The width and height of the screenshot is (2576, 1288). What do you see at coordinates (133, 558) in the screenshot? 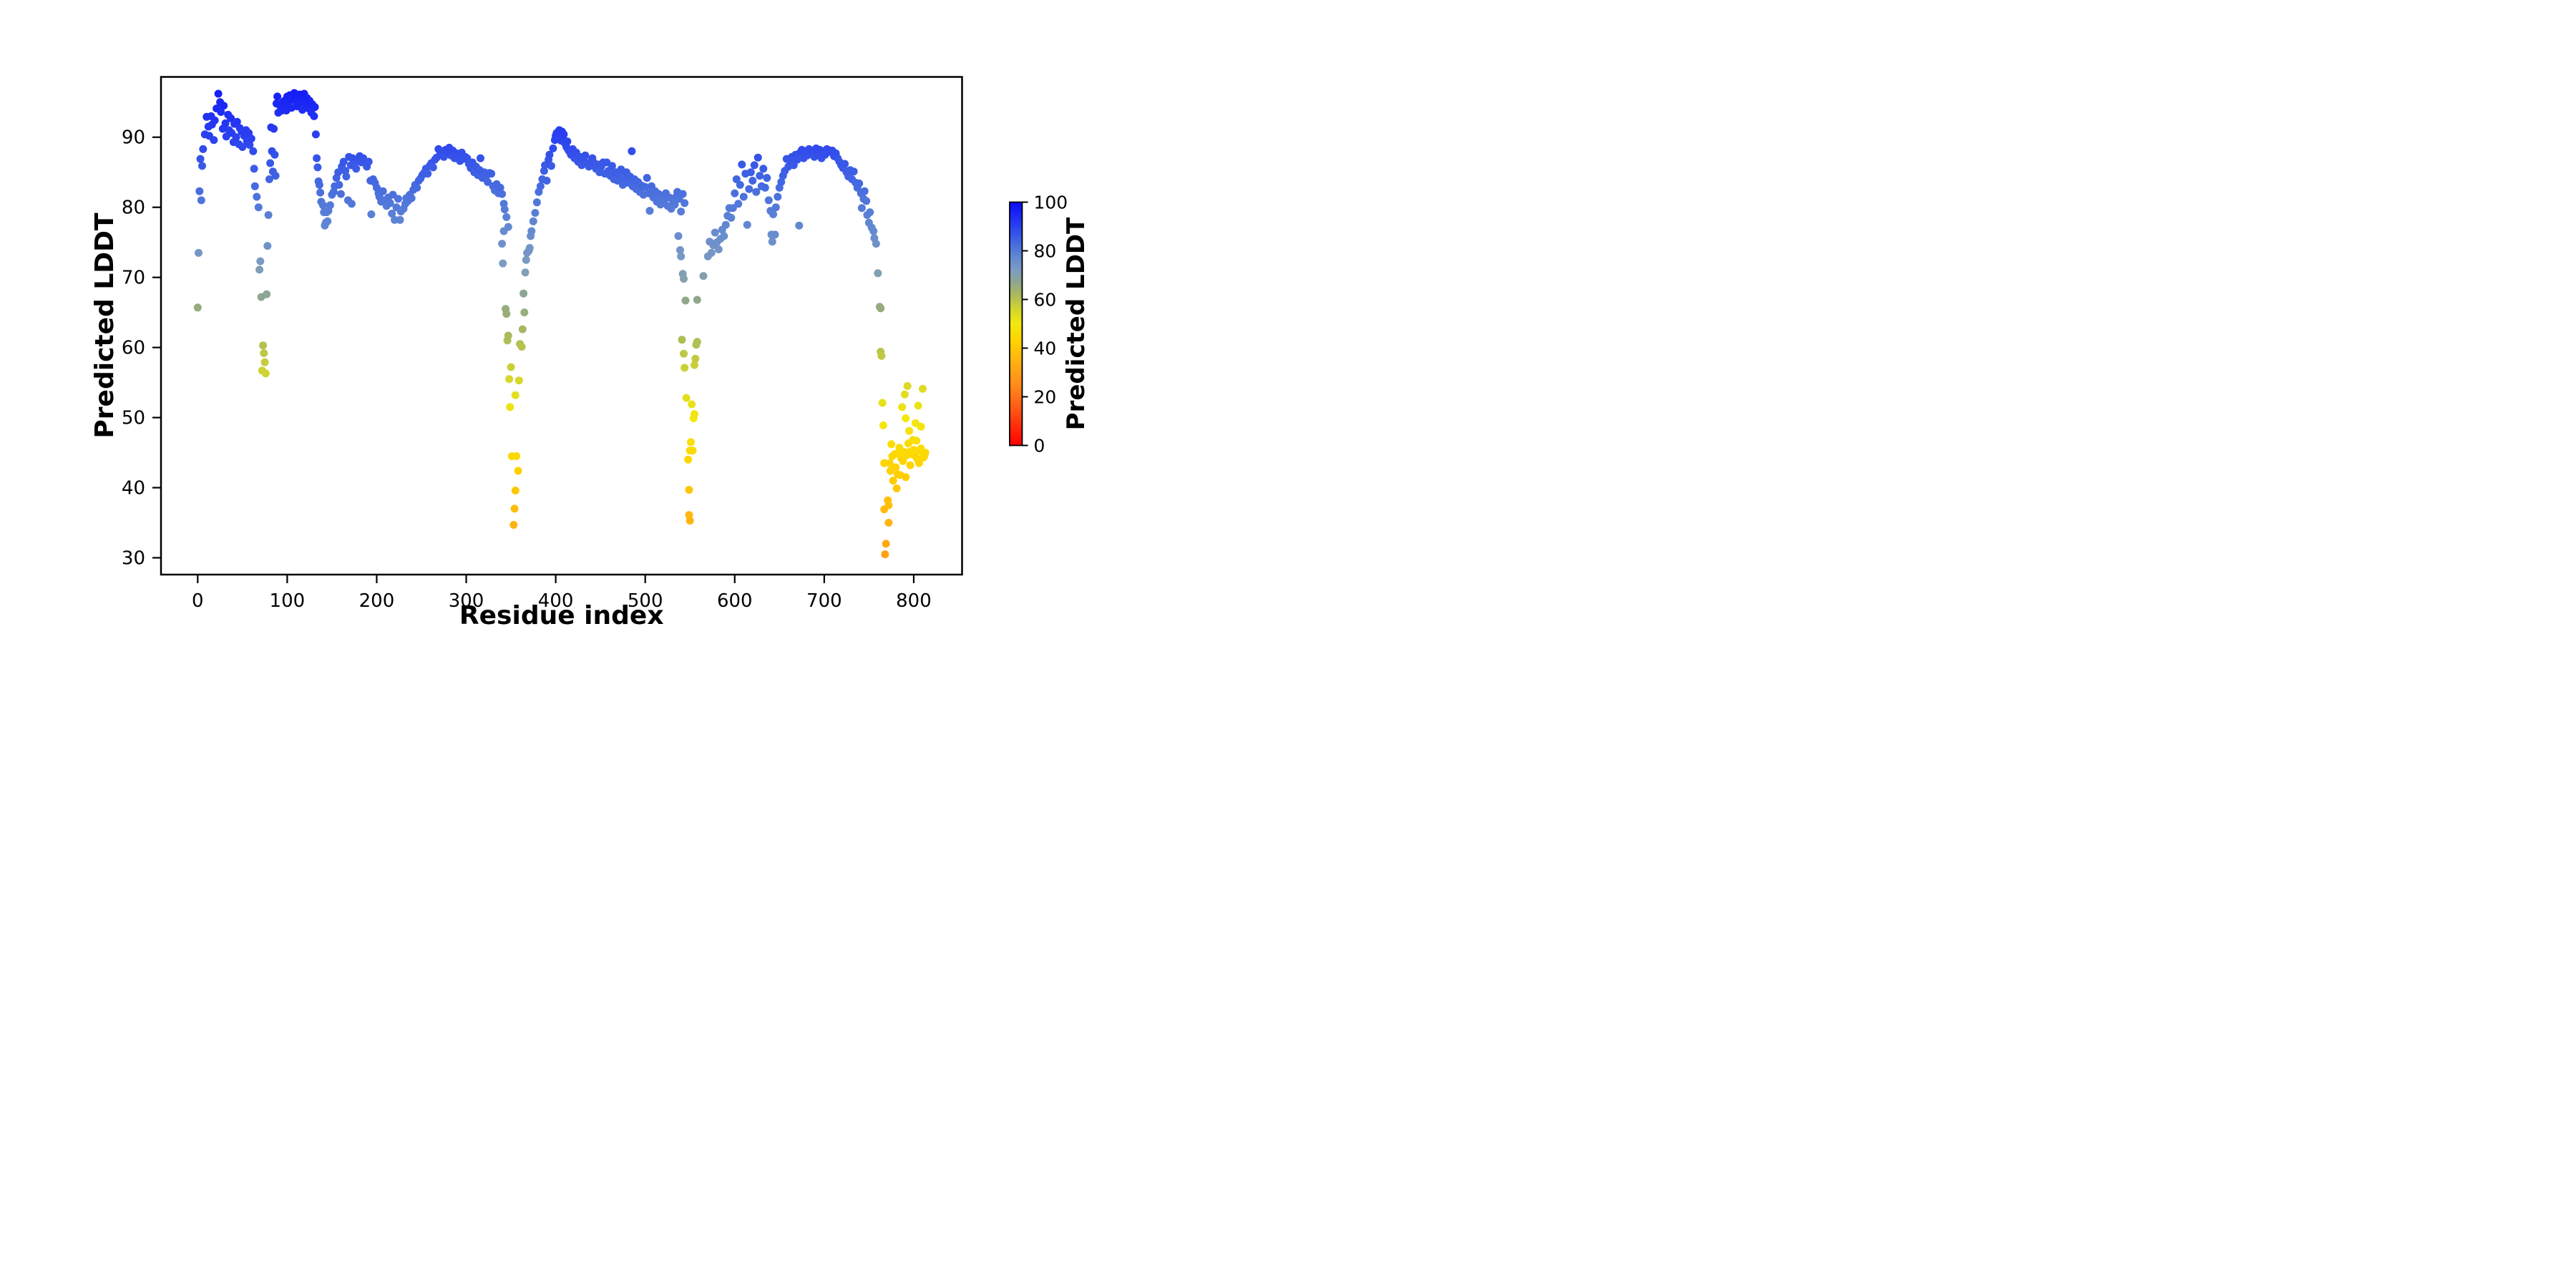
I see `y-tick-label: 30` at bounding box center [133, 558].